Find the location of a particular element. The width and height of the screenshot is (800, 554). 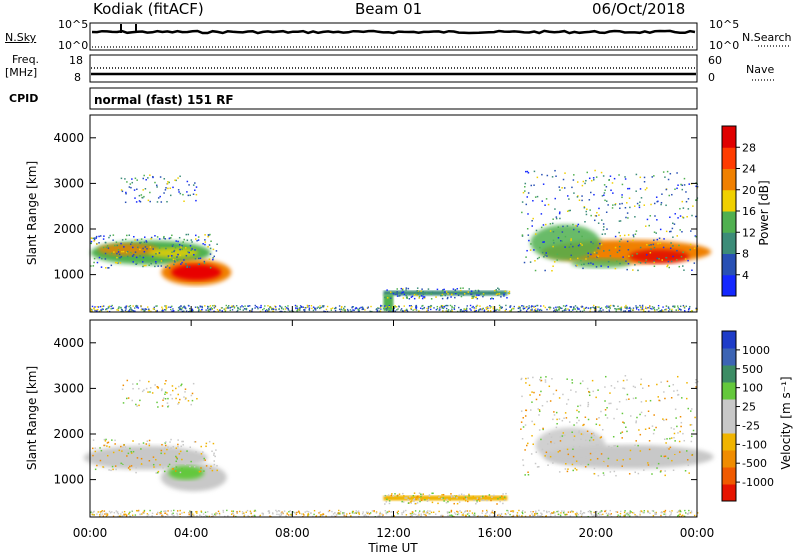

nave-tick-top: 60 is located at coordinates (715, 60).